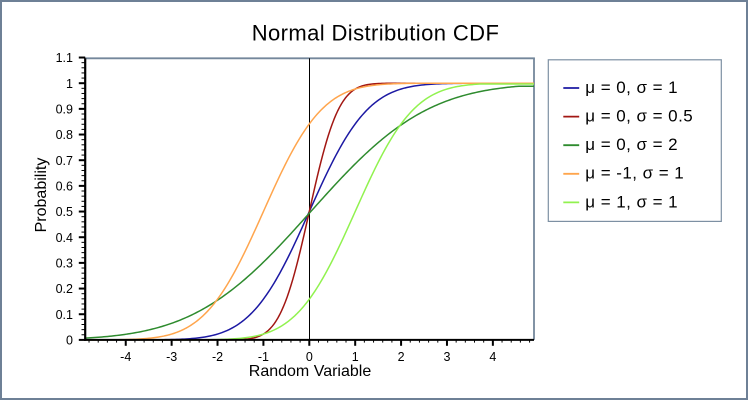 The height and width of the screenshot is (405, 748). What do you see at coordinates (631, 201) in the screenshot?
I see `svg-text: μ = 1, σ = 1` at bounding box center [631, 201].